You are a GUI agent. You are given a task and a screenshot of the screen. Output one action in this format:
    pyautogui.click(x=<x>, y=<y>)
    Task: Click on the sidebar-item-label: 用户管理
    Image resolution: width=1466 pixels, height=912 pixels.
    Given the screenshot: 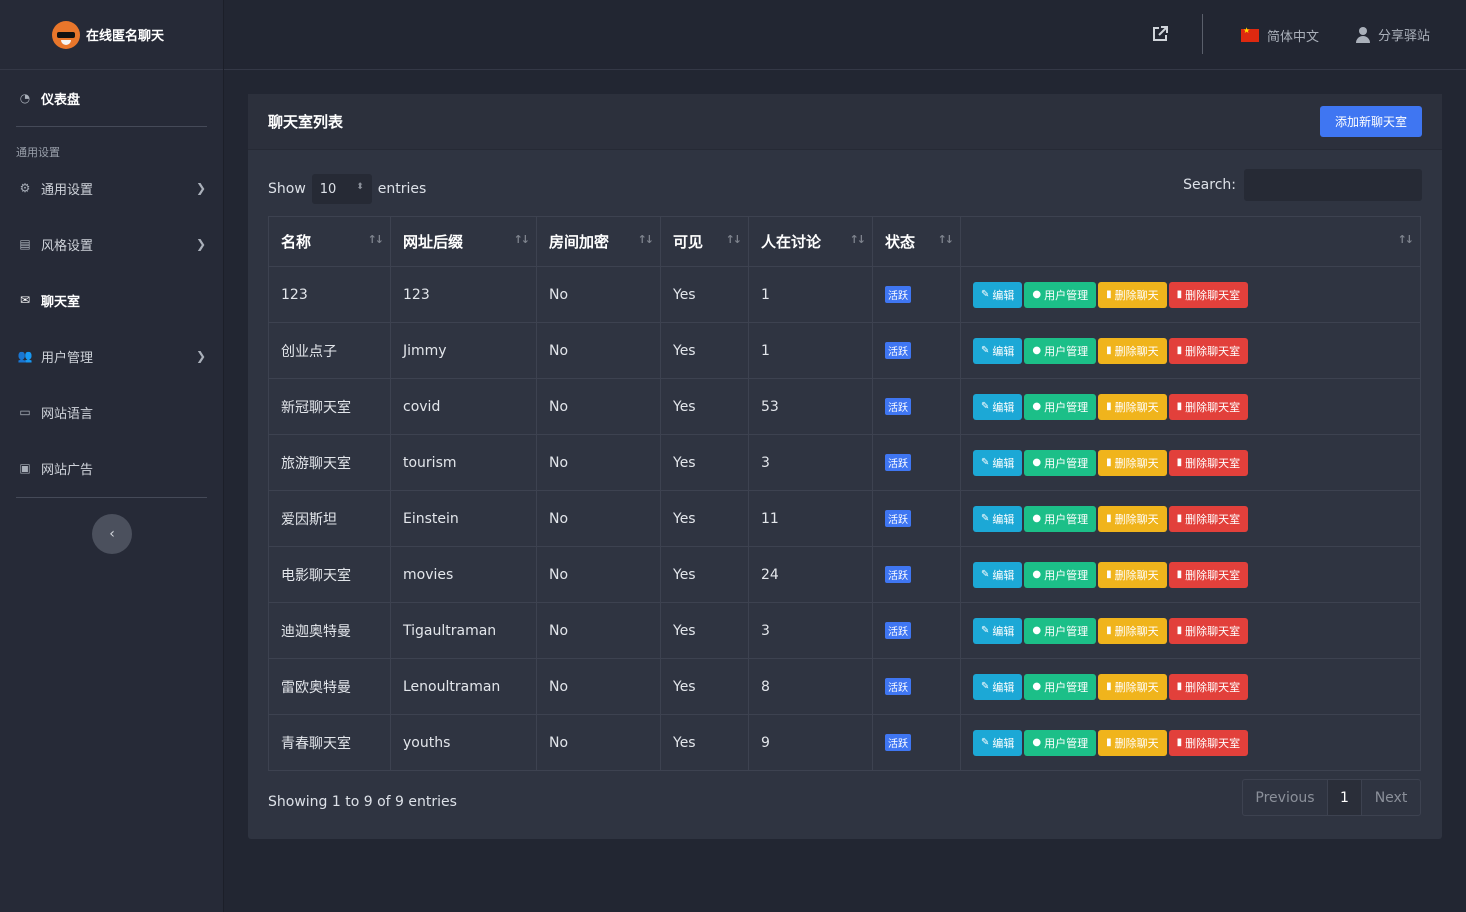 What is the action you would take?
    pyautogui.click(x=67, y=358)
    